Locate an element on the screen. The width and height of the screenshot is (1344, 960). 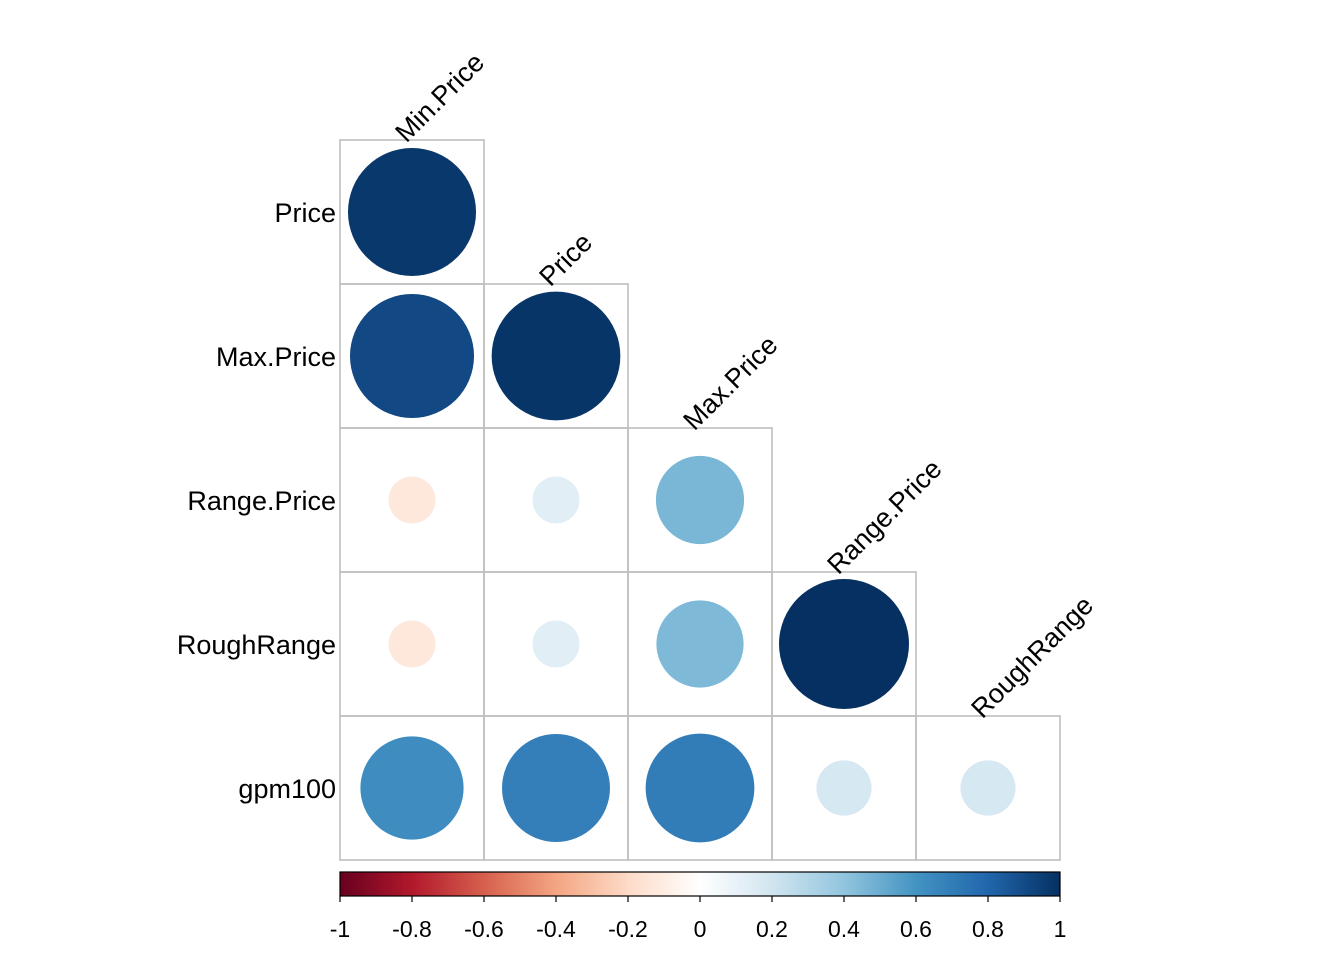
column-label: RoughRange is located at coordinates (1032, 657).